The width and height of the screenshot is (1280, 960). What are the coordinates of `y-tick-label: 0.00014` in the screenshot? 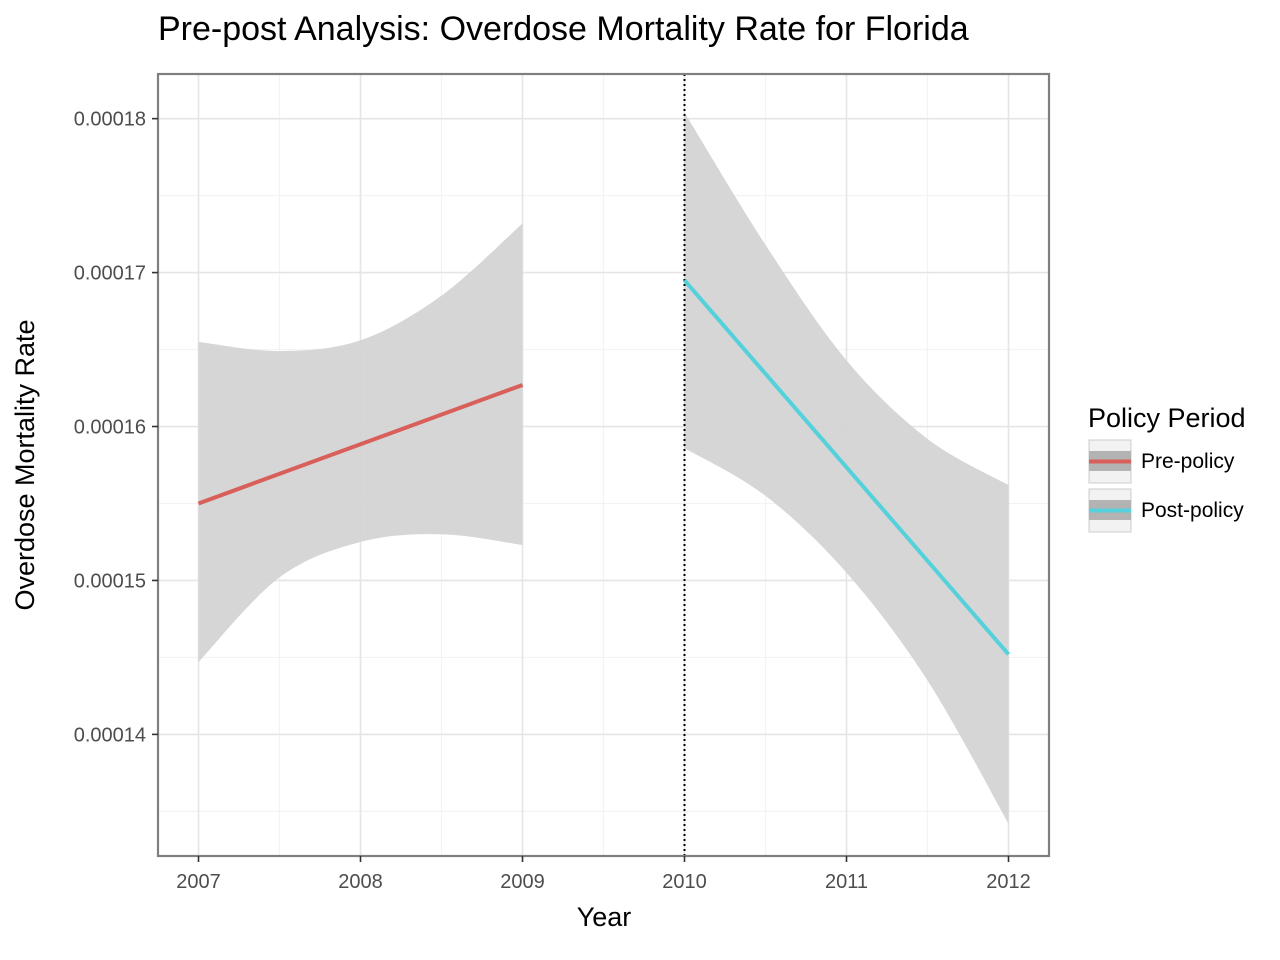 It's located at (110, 735).